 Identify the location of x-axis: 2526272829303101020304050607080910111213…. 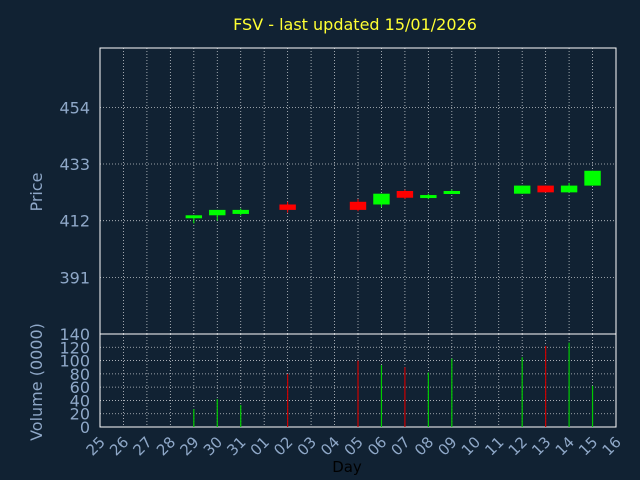
(354, 446).